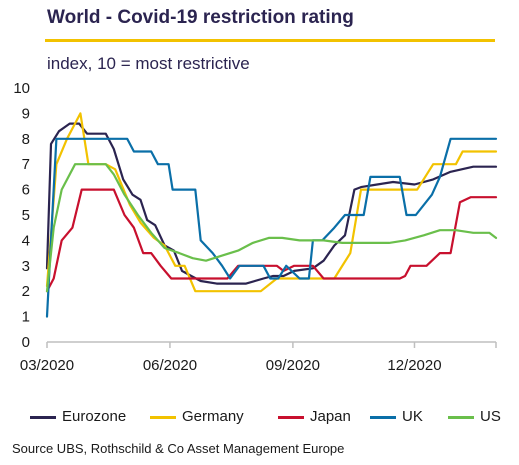 The width and height of the screenshot is (519, 465). Describe the element at coordinates (26, 113) in the screenshot. I see `y-tick-label: 9` at that location.